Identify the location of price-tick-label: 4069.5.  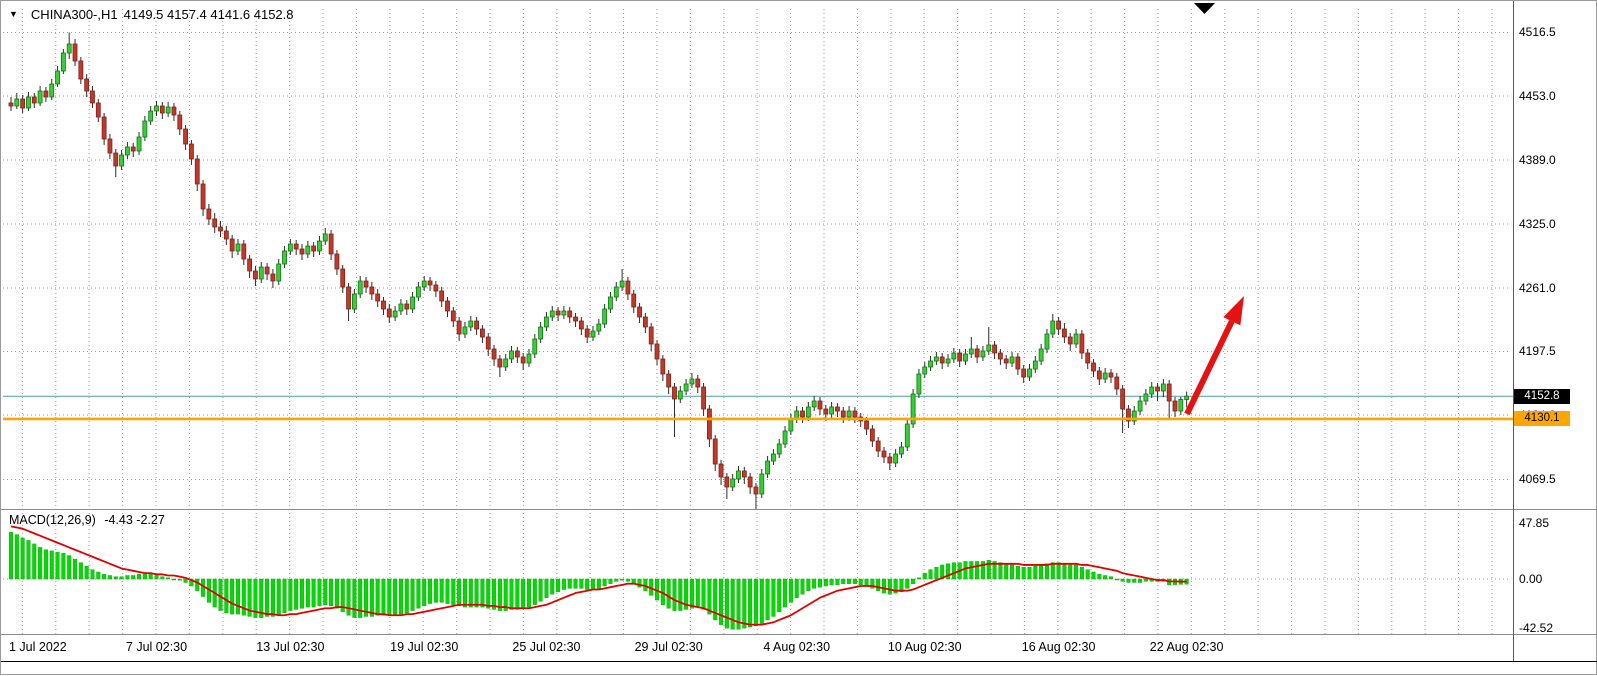
(1537, 479).